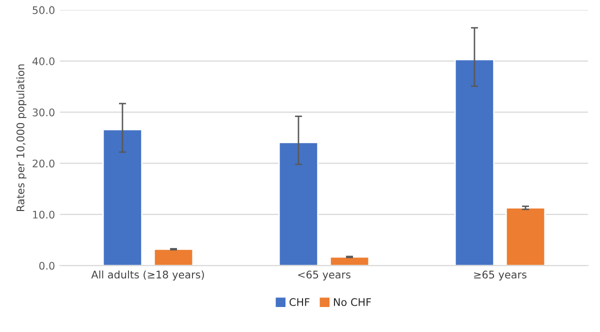 This screenshot has height=332, width=600. What do you see at coordinates (43, 112) in the screenshot?
I see `y-tick-label: 30.0` at bounding box center [43, 112].